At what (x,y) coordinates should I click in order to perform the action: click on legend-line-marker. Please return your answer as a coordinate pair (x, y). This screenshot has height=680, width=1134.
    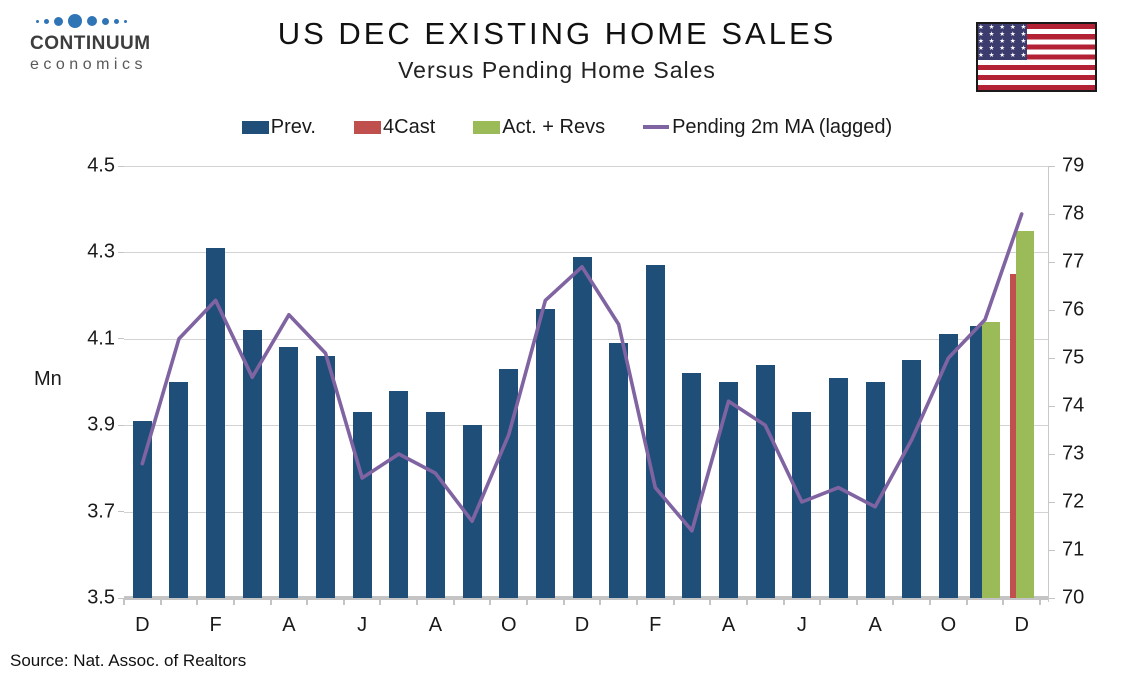
    Looking at the image, I should click on (656, 127).